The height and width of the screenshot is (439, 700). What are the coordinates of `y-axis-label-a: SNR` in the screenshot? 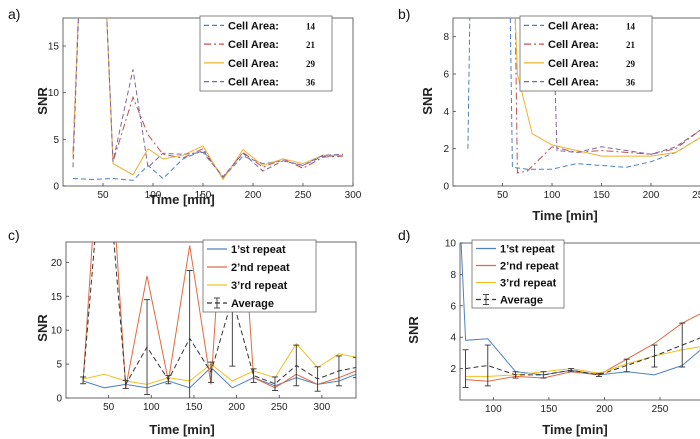 It's located at (42, 101).